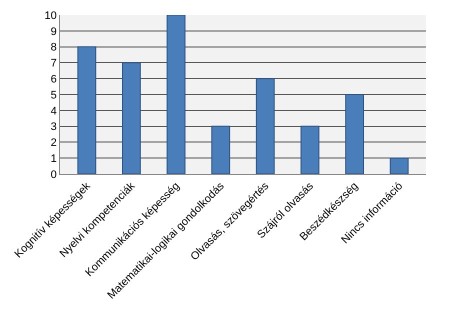 The height and width of the screenshot is (312, 451). Describe the element at coordinates (53, 127) in the screenshot. I see `y-tick-label: 3` at that location.